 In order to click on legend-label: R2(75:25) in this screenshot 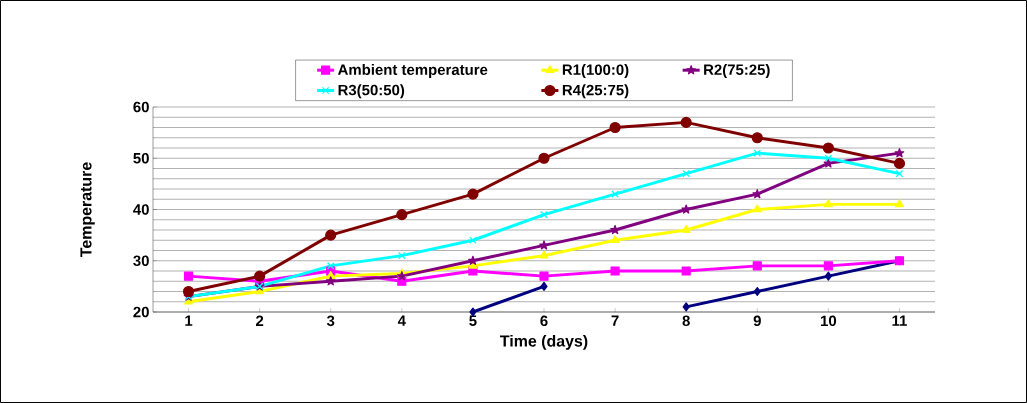, I will do `click(737, 71)`.